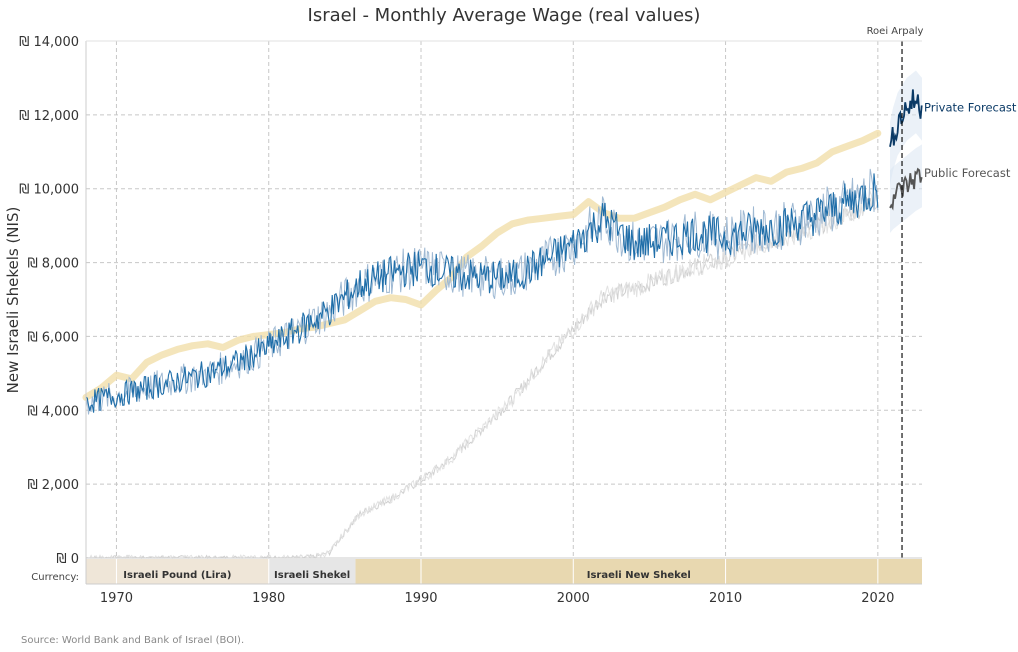 The width and height of the screenshot is (1018, 652). I want to click on x-tick-label: 1970, so click(116, 598).